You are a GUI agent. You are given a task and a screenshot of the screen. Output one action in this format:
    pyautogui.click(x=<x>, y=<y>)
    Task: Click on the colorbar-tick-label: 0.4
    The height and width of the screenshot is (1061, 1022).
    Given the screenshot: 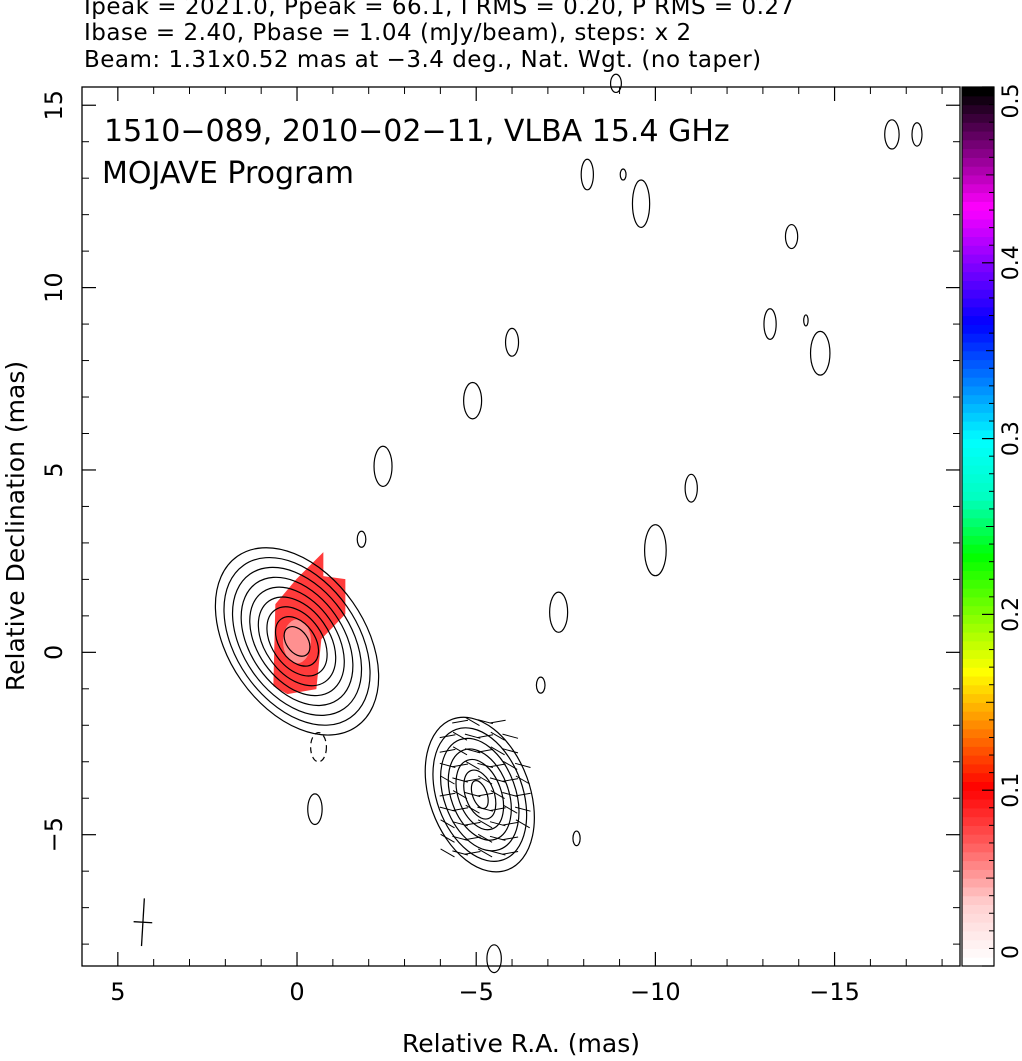 What is the action you would take?
    pyautogui.click(x=1010, y=262)
    